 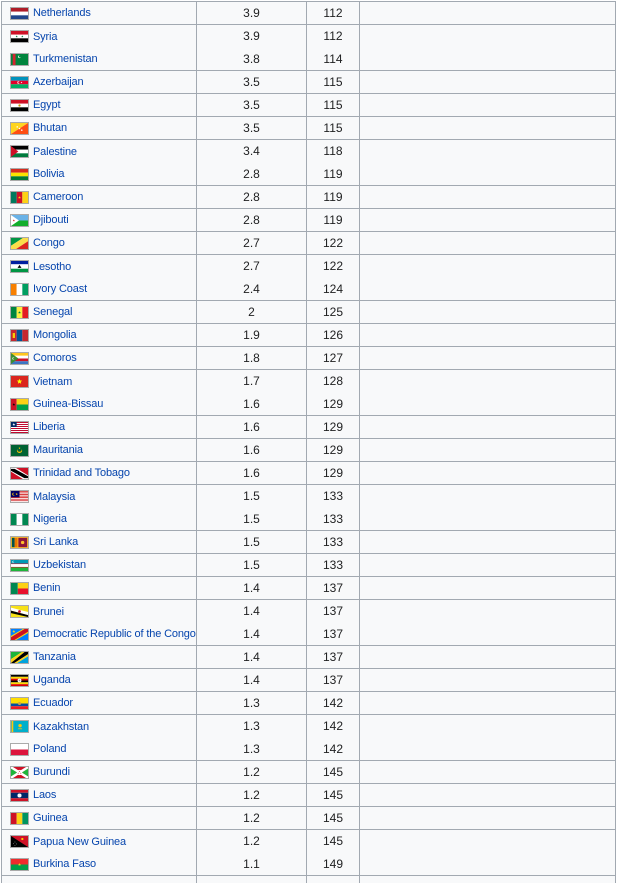 I want to click on country-link: Tanzania, so click(x=54, y=657).